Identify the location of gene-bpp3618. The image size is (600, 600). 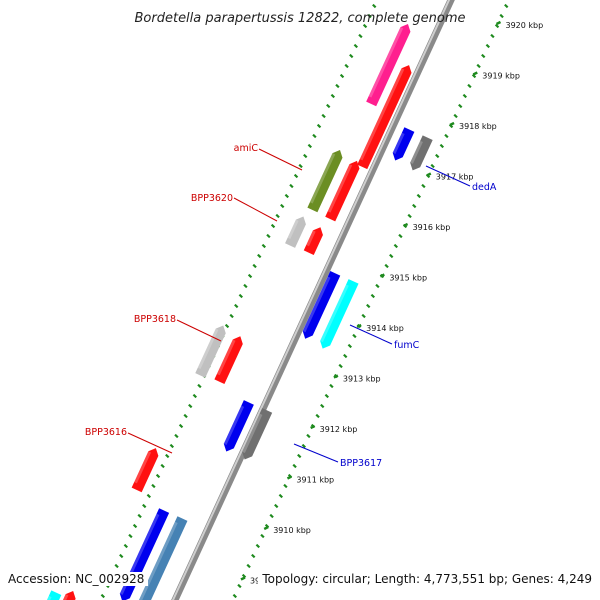
(211, 350).